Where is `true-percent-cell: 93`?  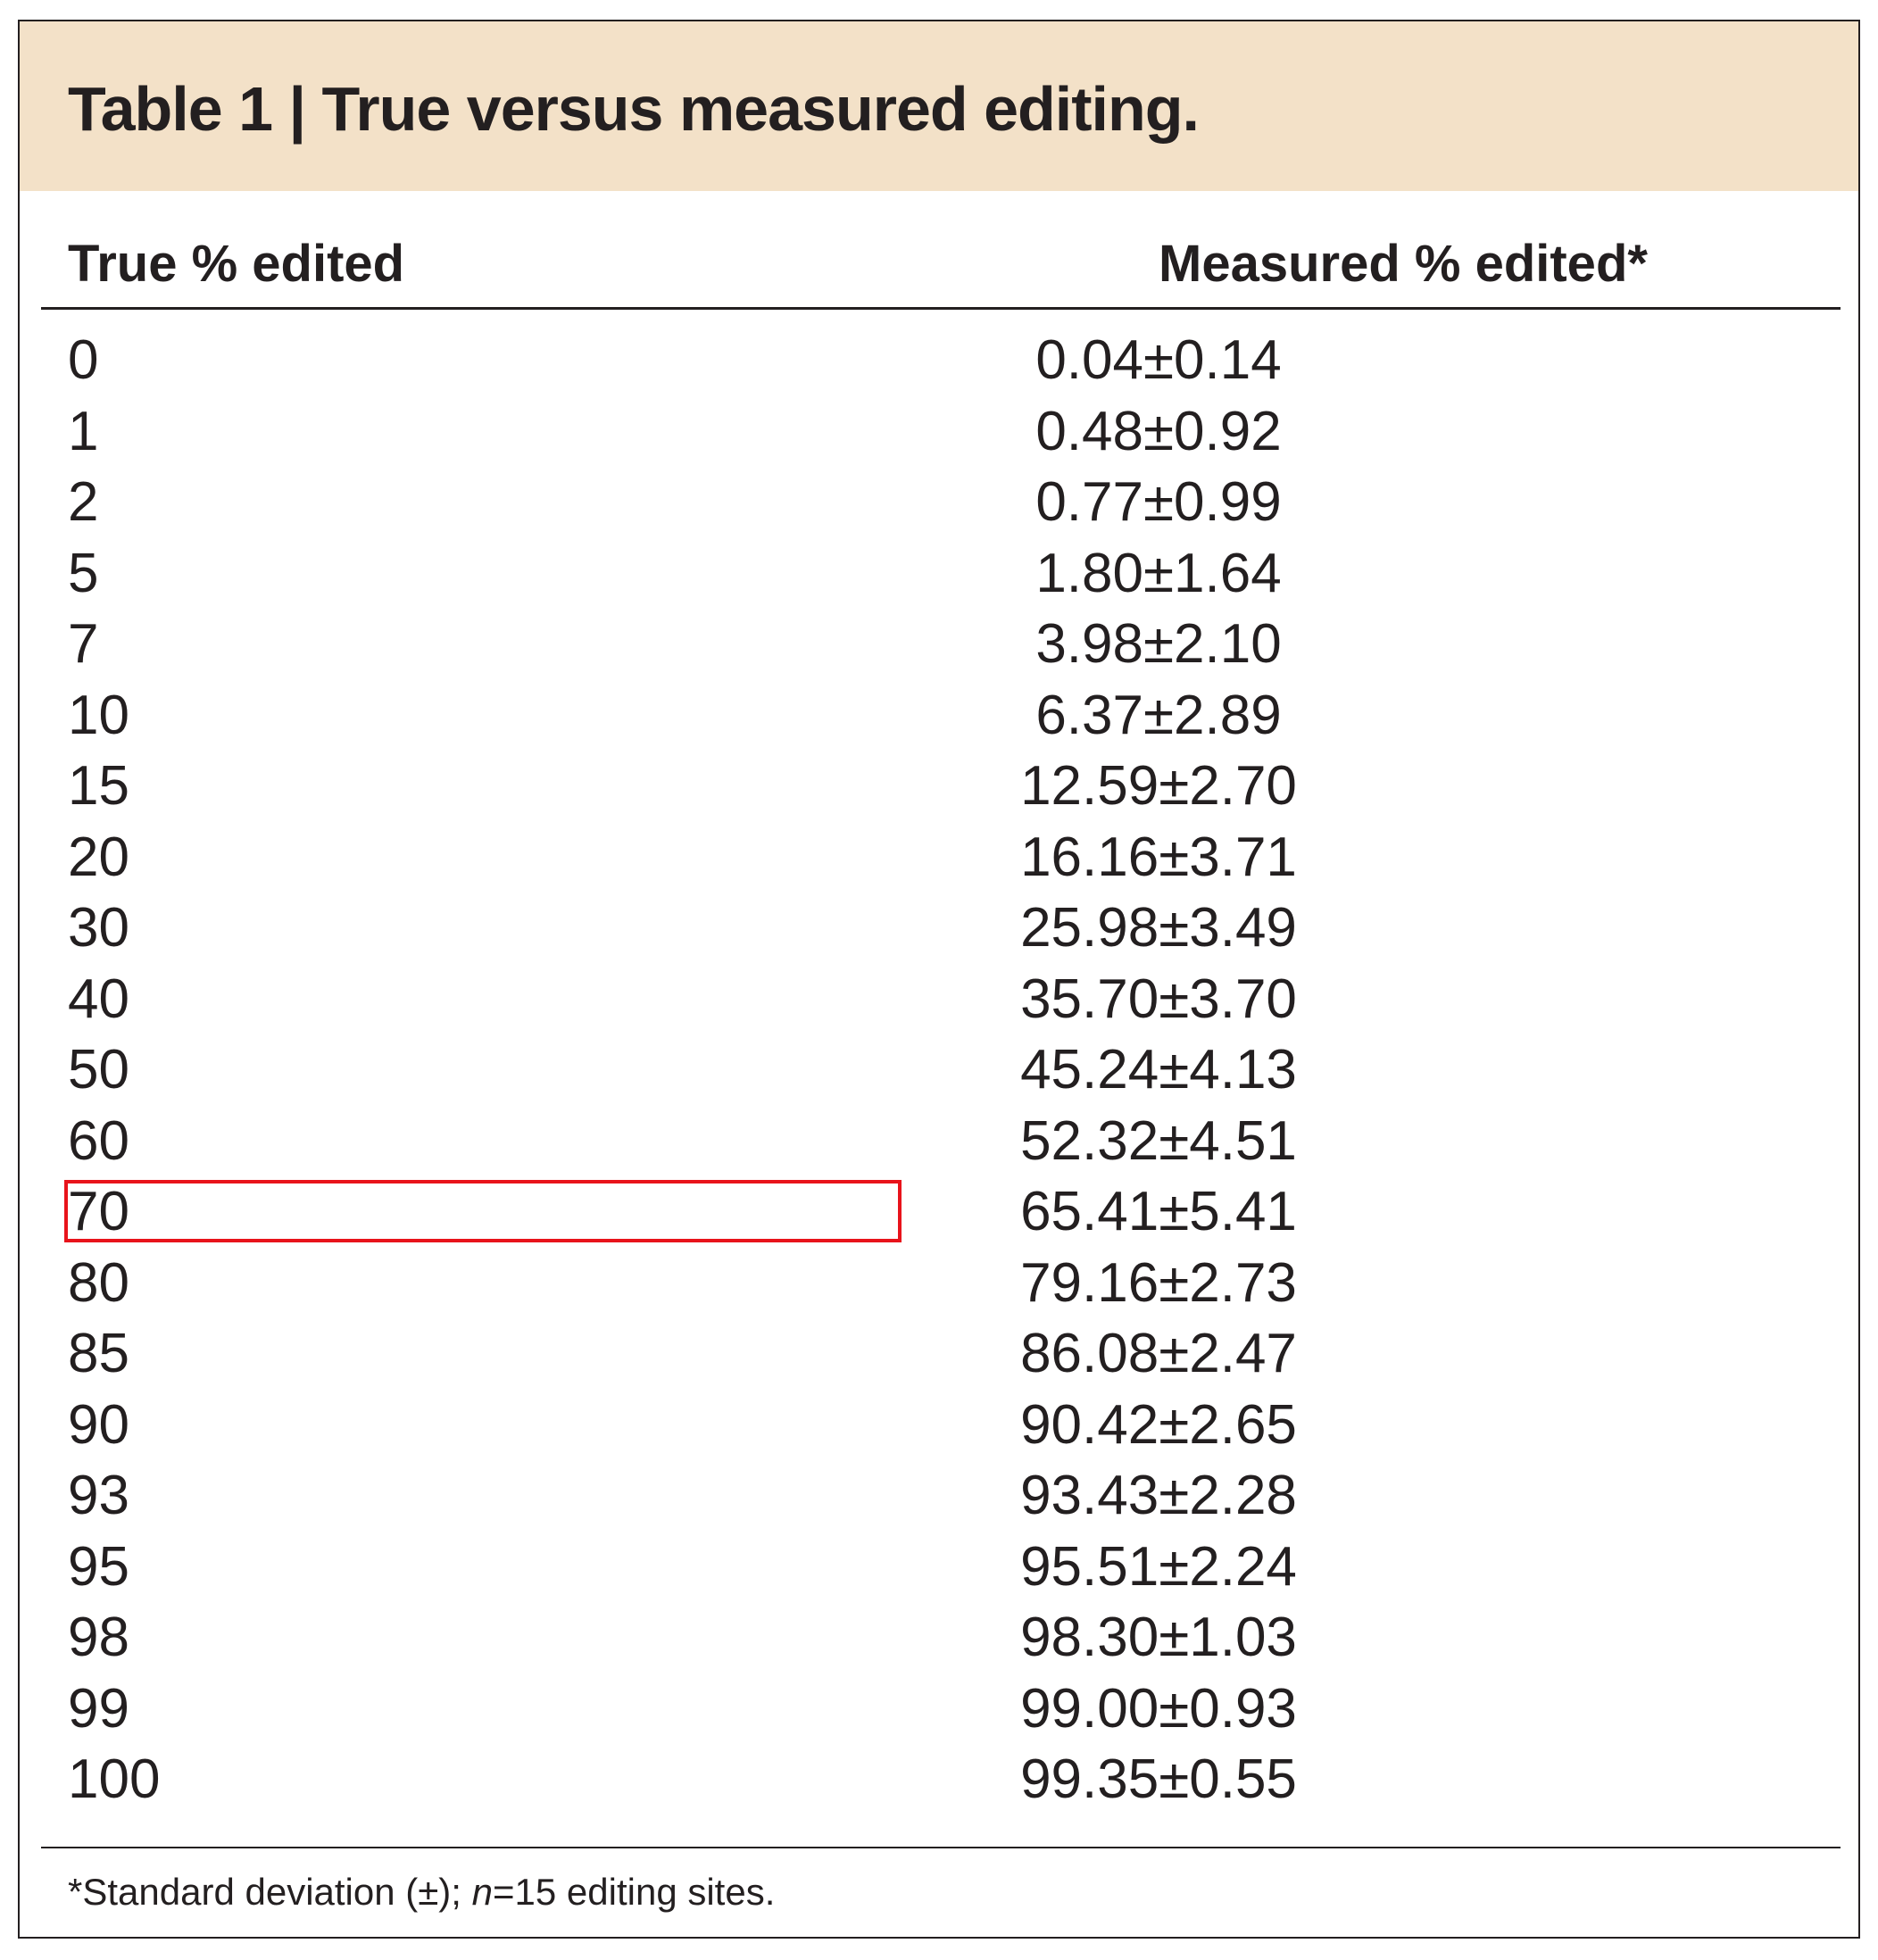 true-percent-cell: 93 is located at coordinates (99, 1495).